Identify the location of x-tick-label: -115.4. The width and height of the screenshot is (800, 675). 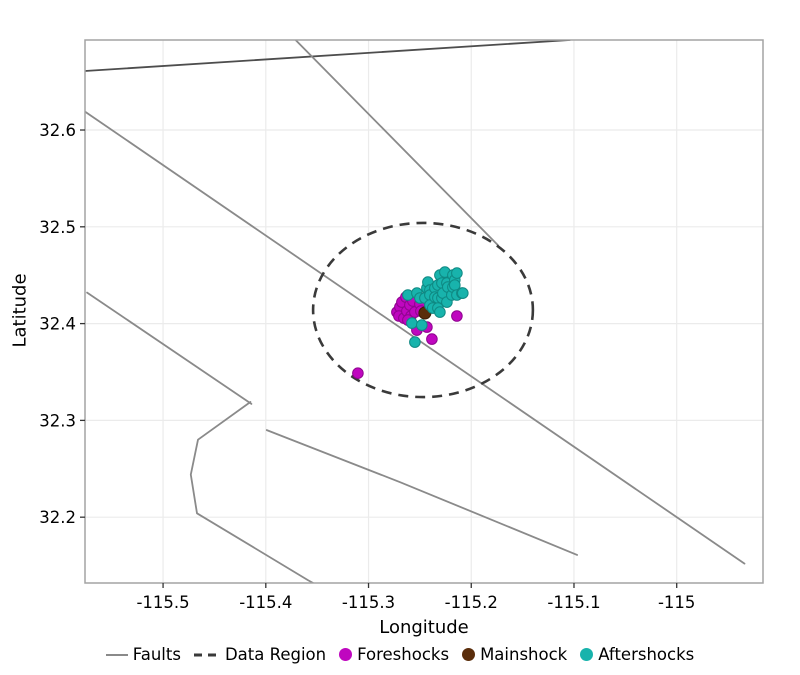
(265, 602).